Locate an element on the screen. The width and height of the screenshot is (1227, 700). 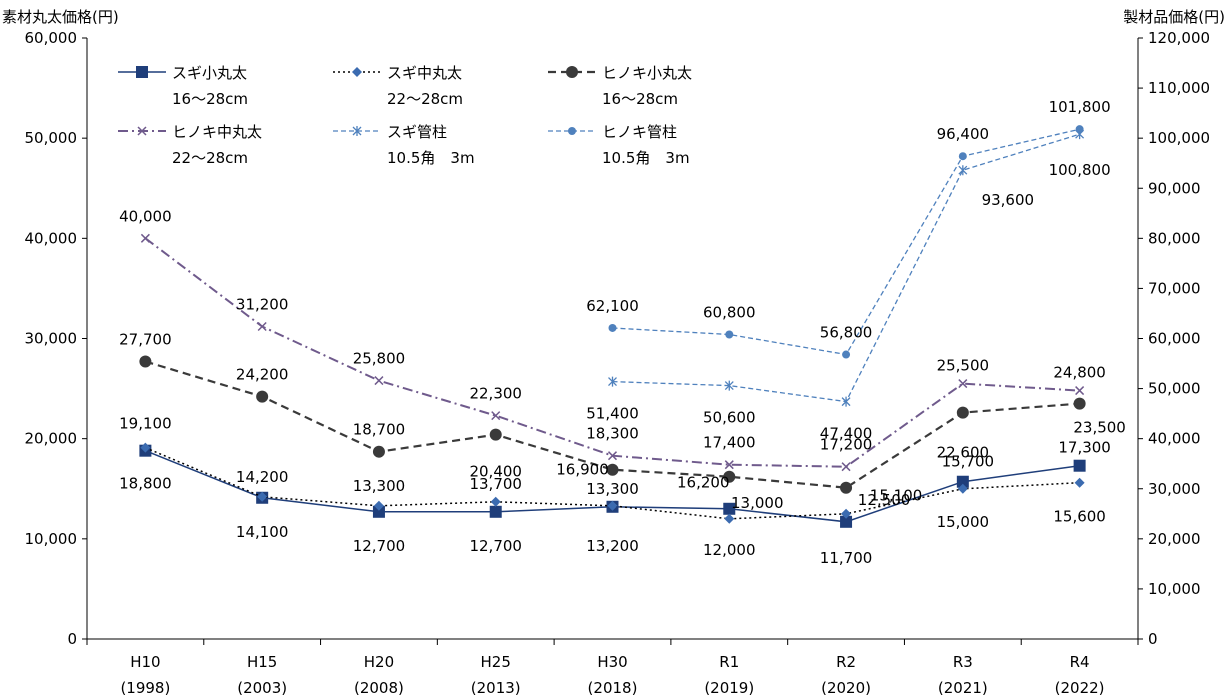
legend-entry-5: ヒノキ管柱 10.5角 3m is located at coordinates (619, 145).